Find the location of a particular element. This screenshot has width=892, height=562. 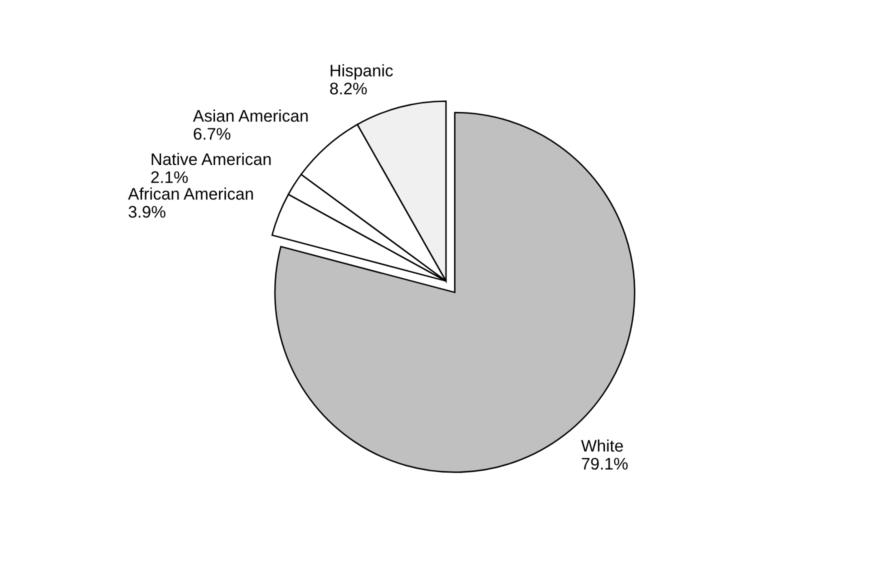

data-label: 2.1% is located at coordinates (169, 177).